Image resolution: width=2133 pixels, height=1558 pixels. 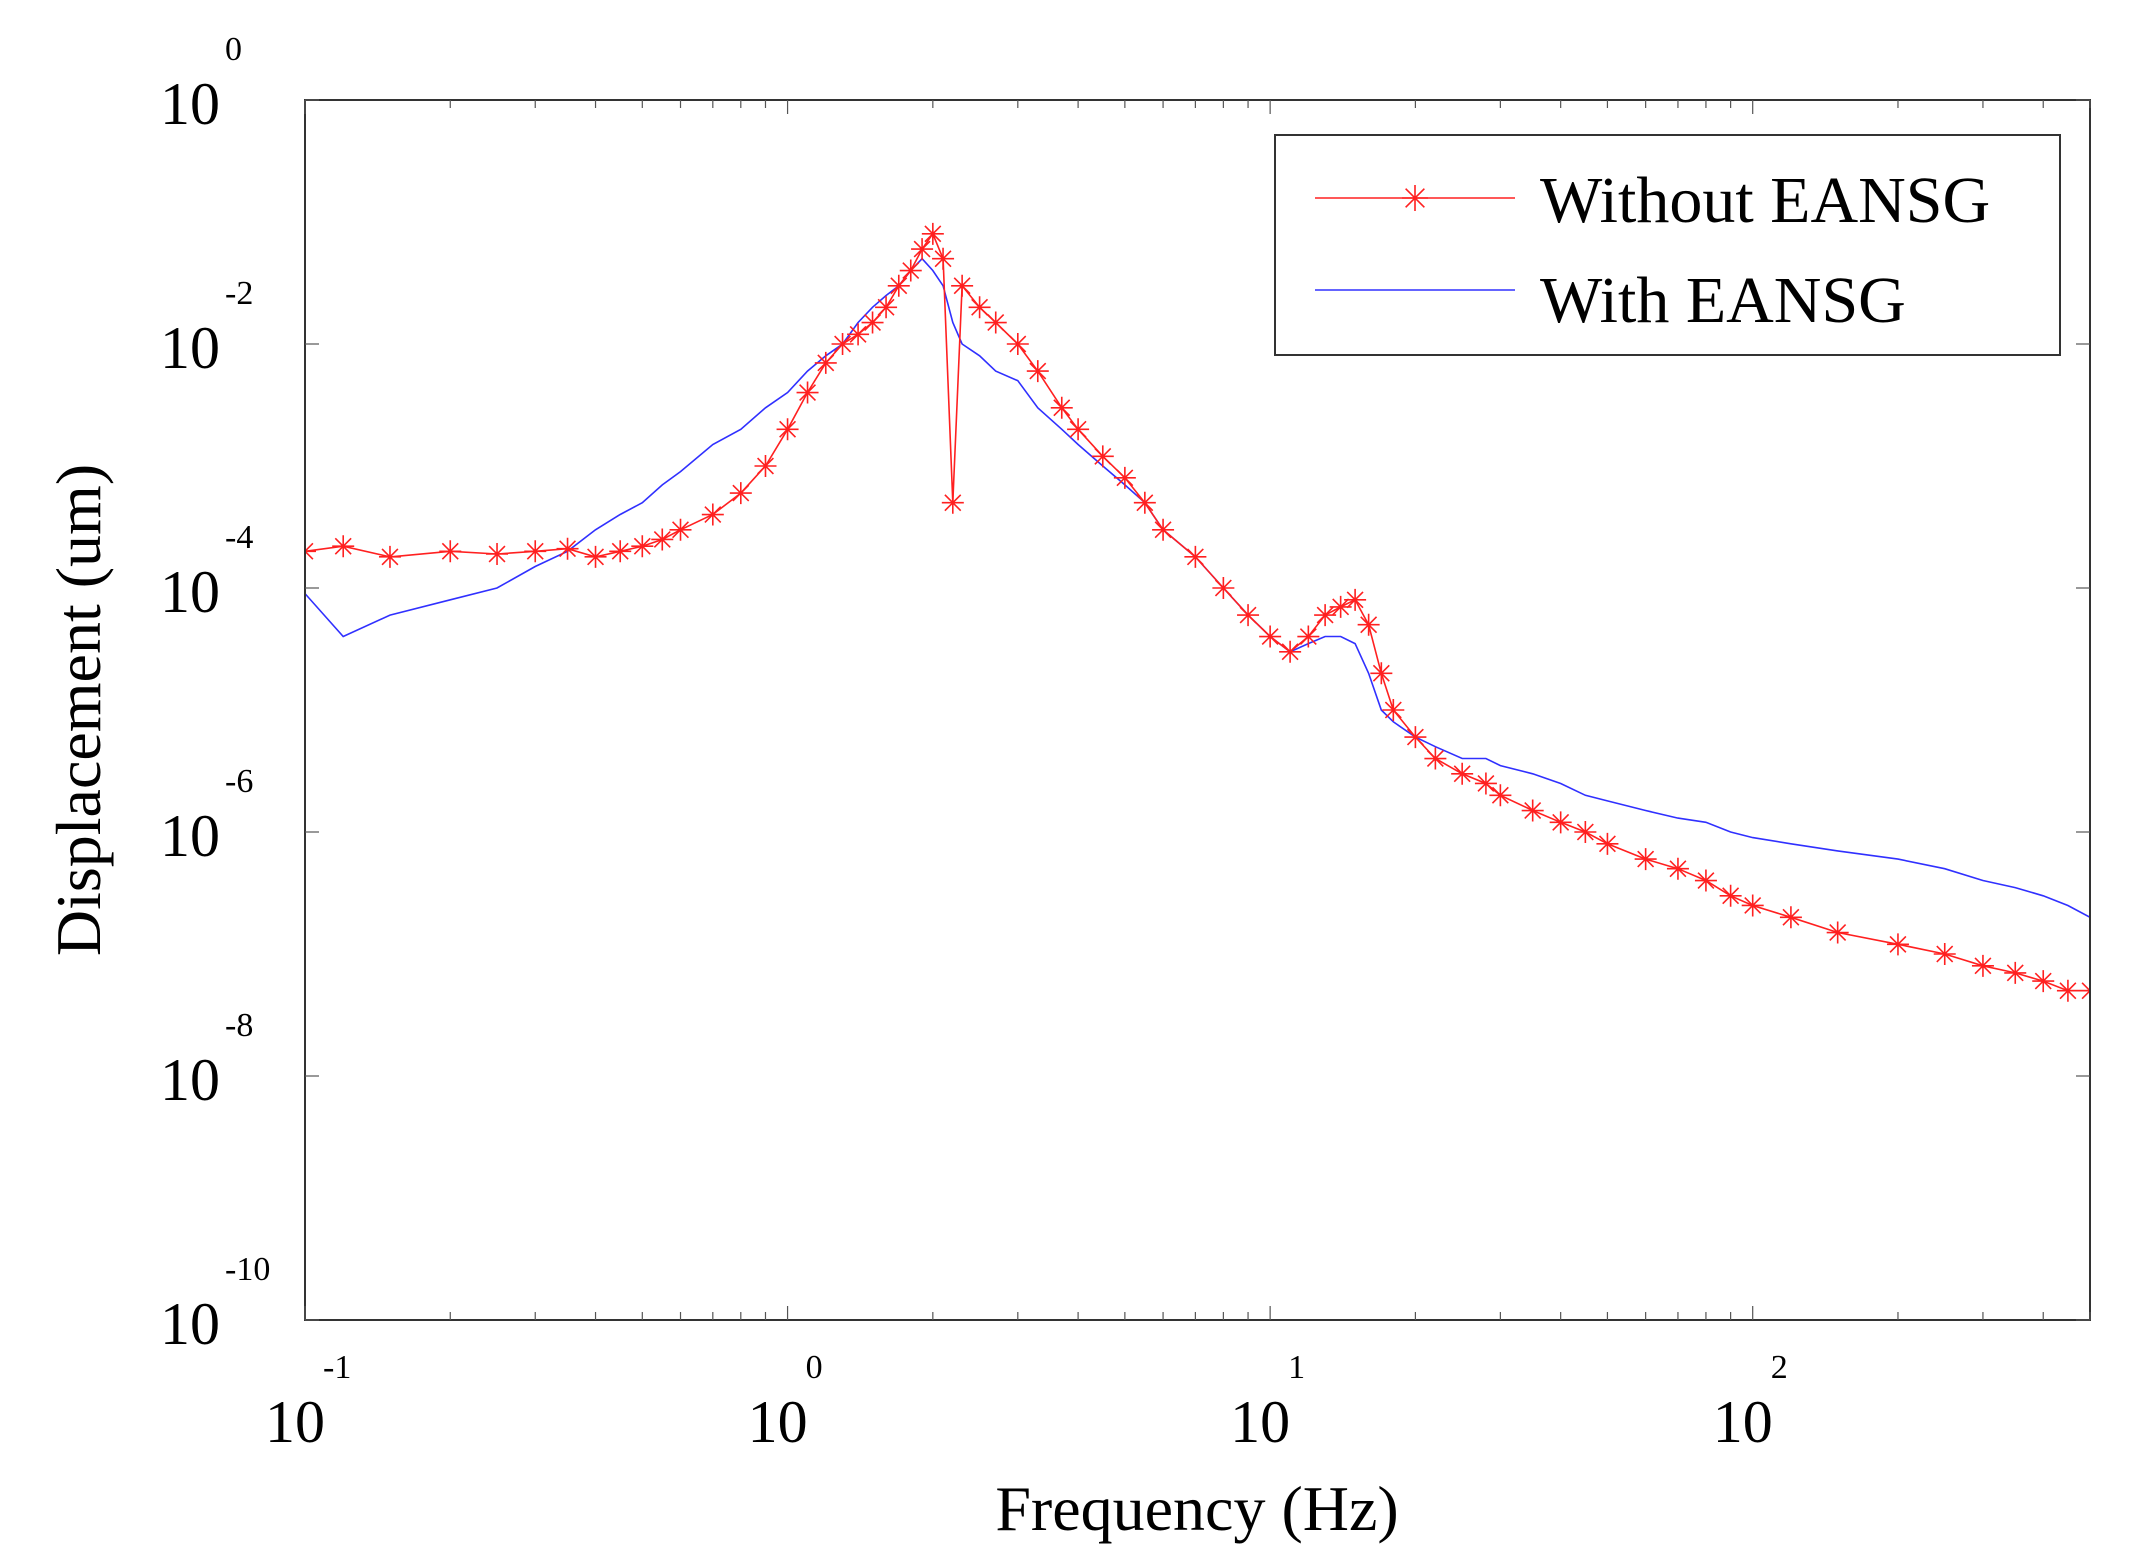 What do you see at coordinates (1196, 1508) in the screenshot?
I see `x-axis-title: Frequency (Hz)` at bounding box center [1196, 1508].